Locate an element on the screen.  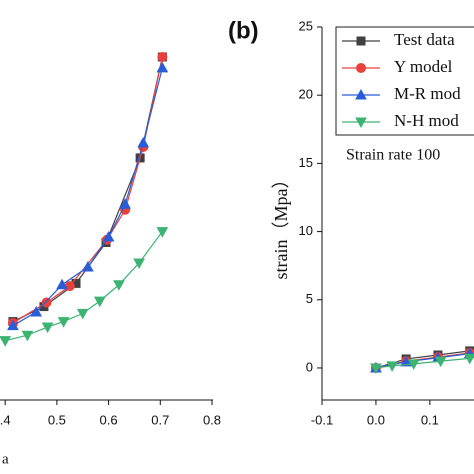
x-tick-label: -0.1 is located at coordinates (322, 419).